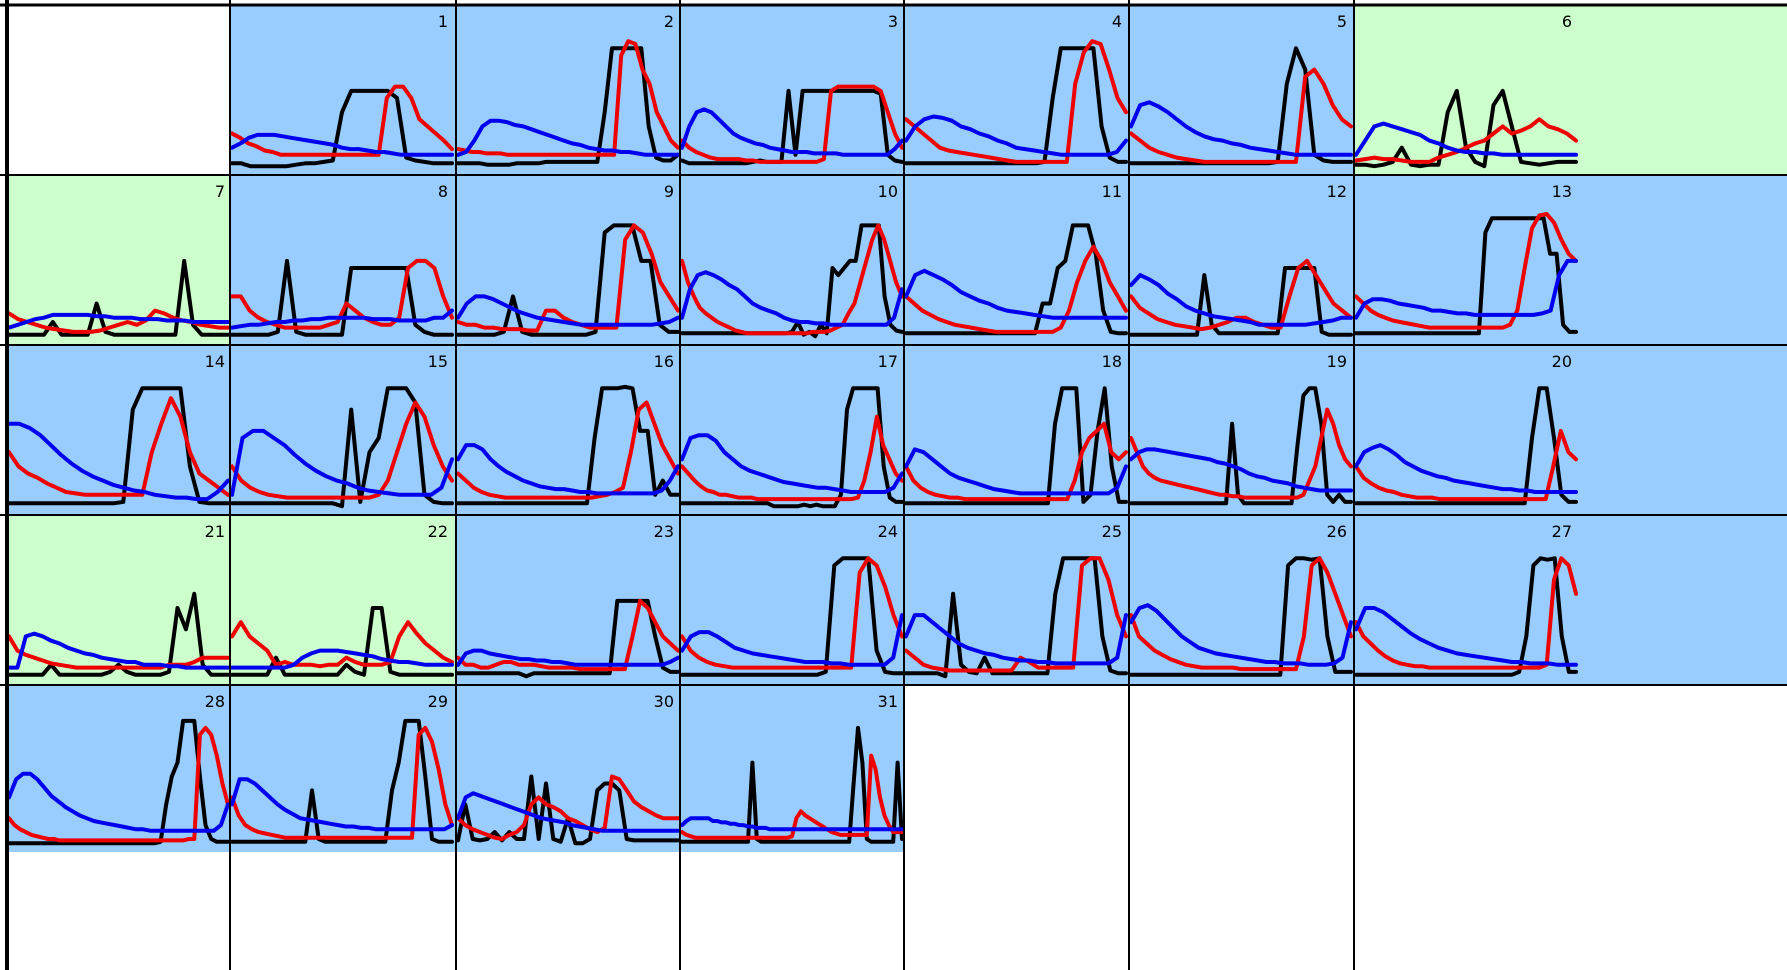 Image resolution: width=1787 pixels, height=970 pixels. What do you see at coordinates (664, 361) in the screenshot?
I see `day-number-label: 16` at bounding box center [664, 361].